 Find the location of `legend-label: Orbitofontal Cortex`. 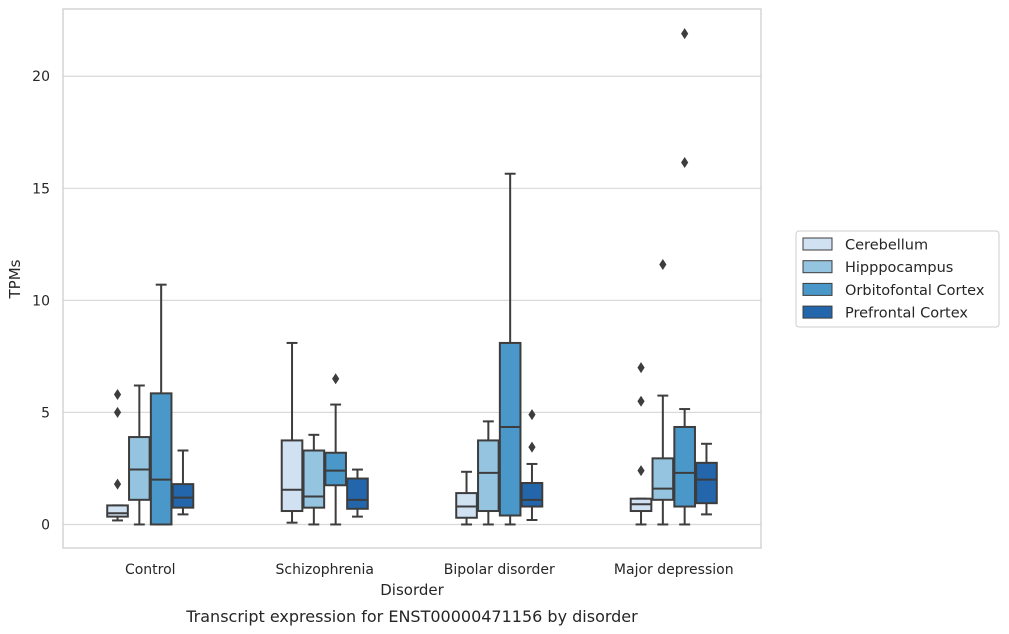

legend-label: Orbitofontal Cortex is located at coordinates (915, 291).